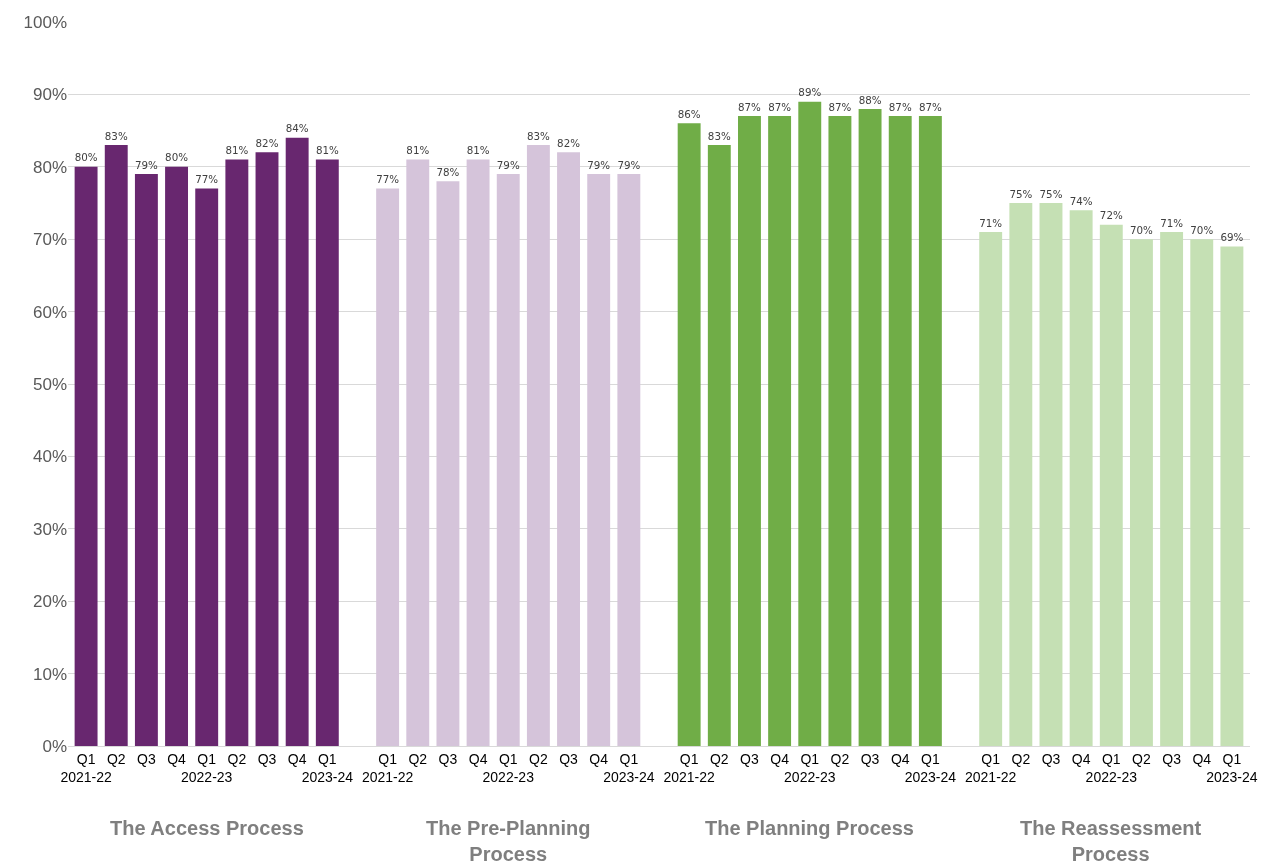 This screenshot has width=1280, height=861. I want to click on y-tick-label: 30%, so click(49, 529).